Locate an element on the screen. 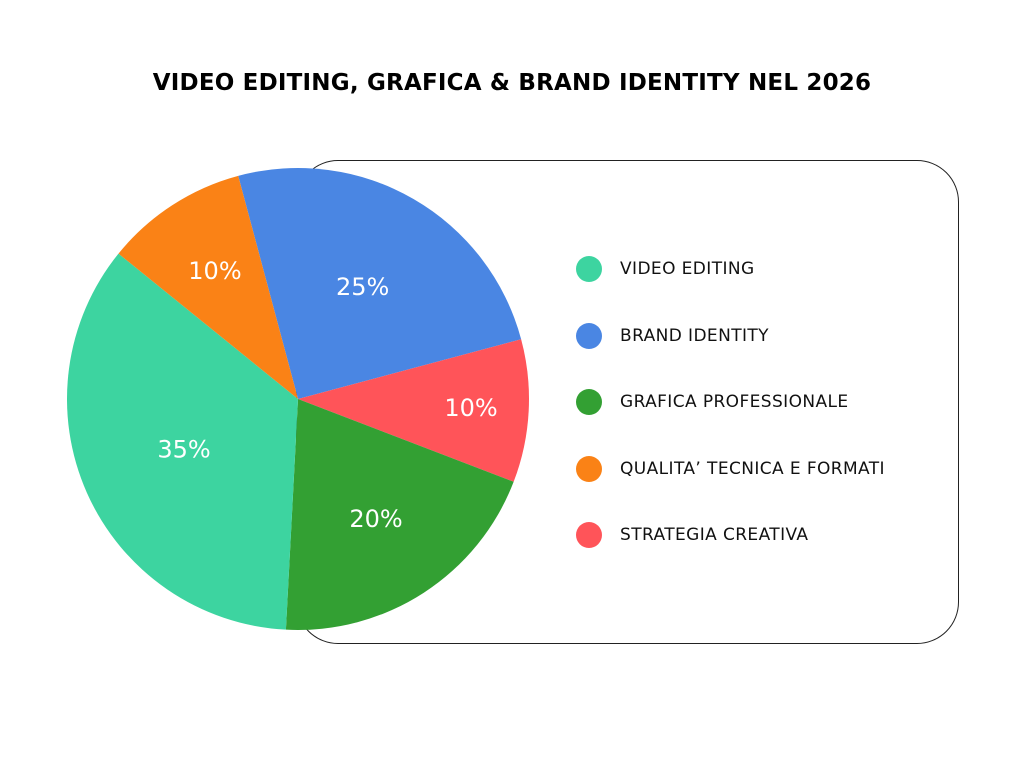 This screenshot has height=768, width=1024. legend-label: VIDEO EDITING is located at coordinates (687, 269).